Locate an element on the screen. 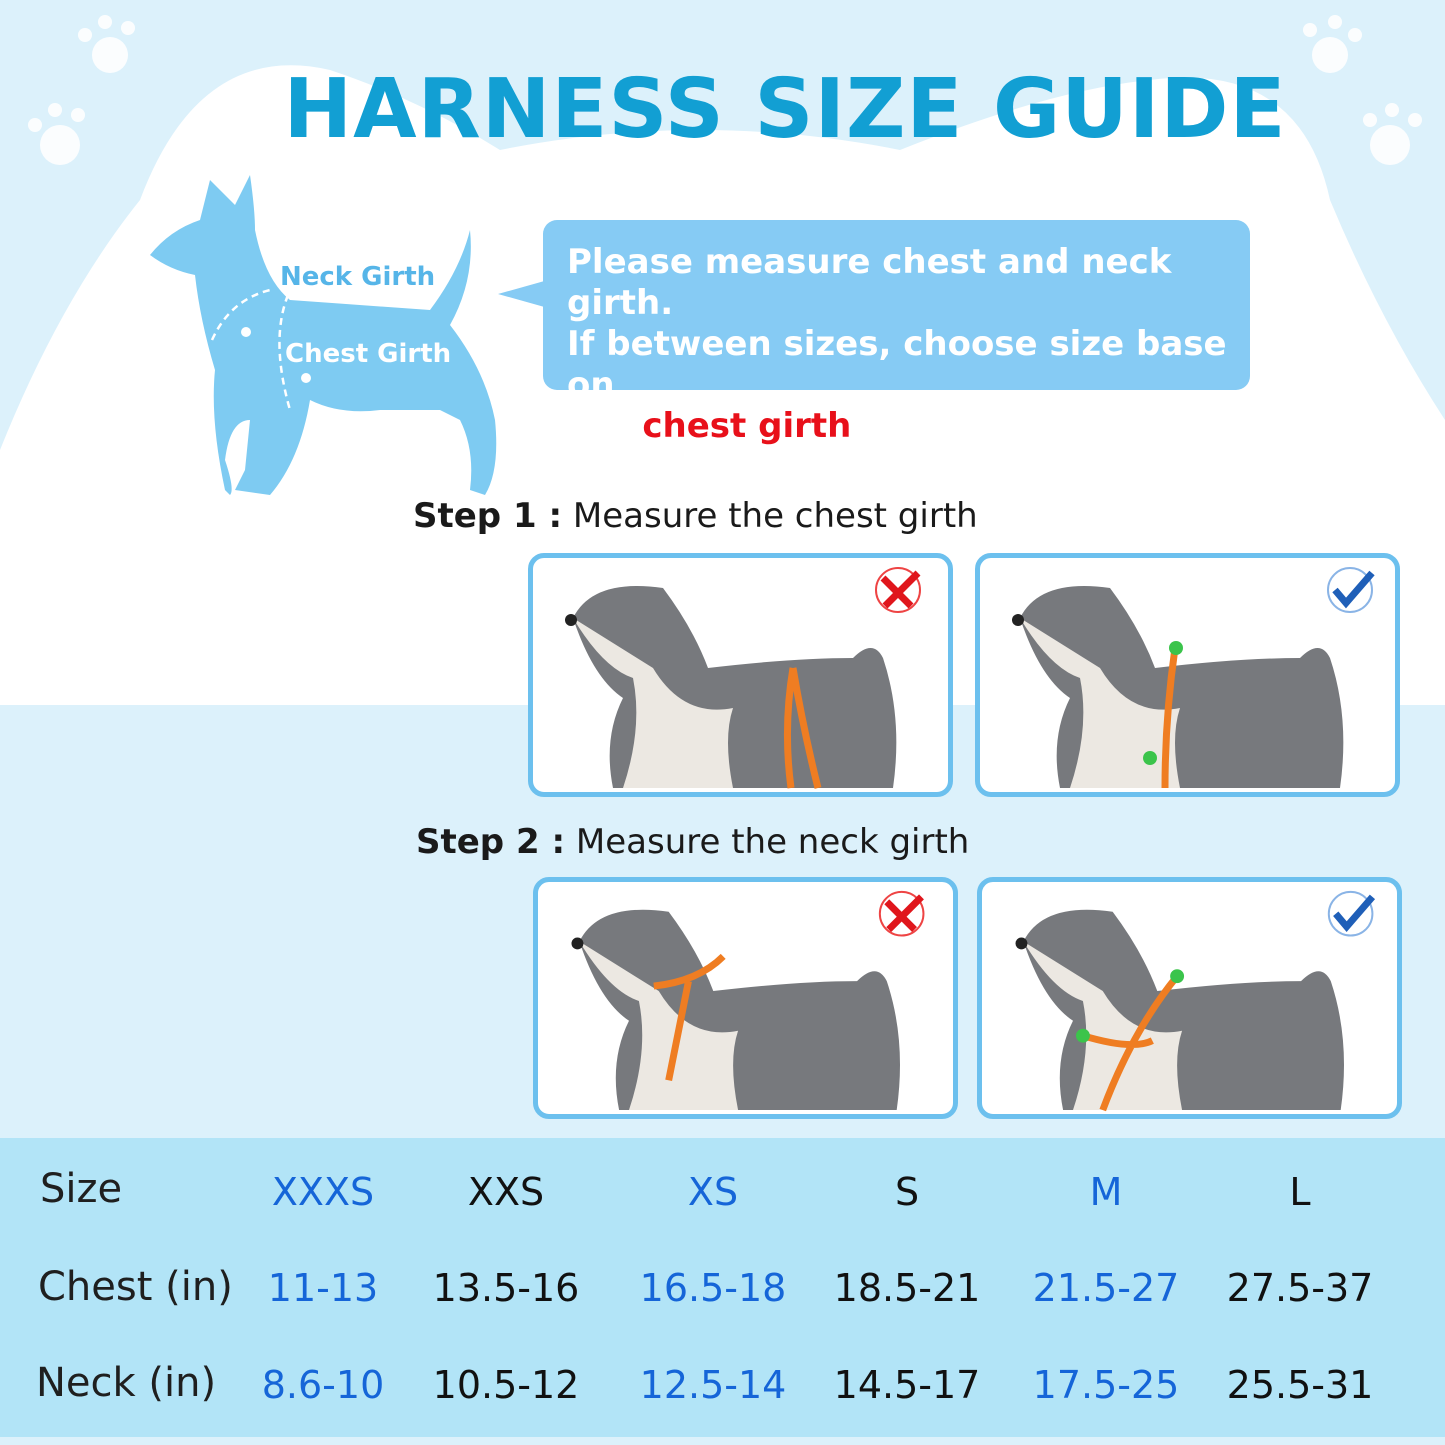 This screenshot has height=1445, width=1445. callout-line: Please measure chest and neck girth. is located at coordinates (869, 282).